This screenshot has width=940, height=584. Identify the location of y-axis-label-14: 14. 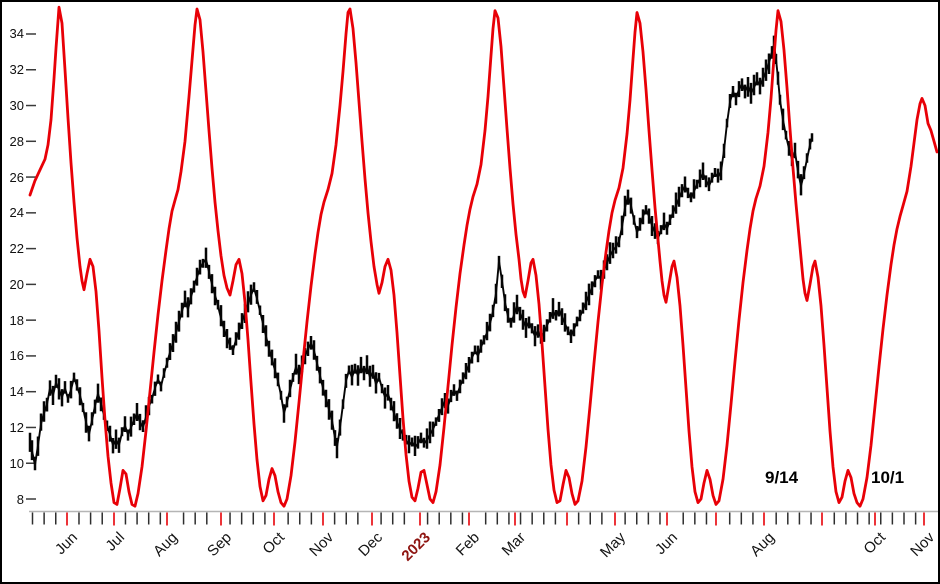
(16, 392).